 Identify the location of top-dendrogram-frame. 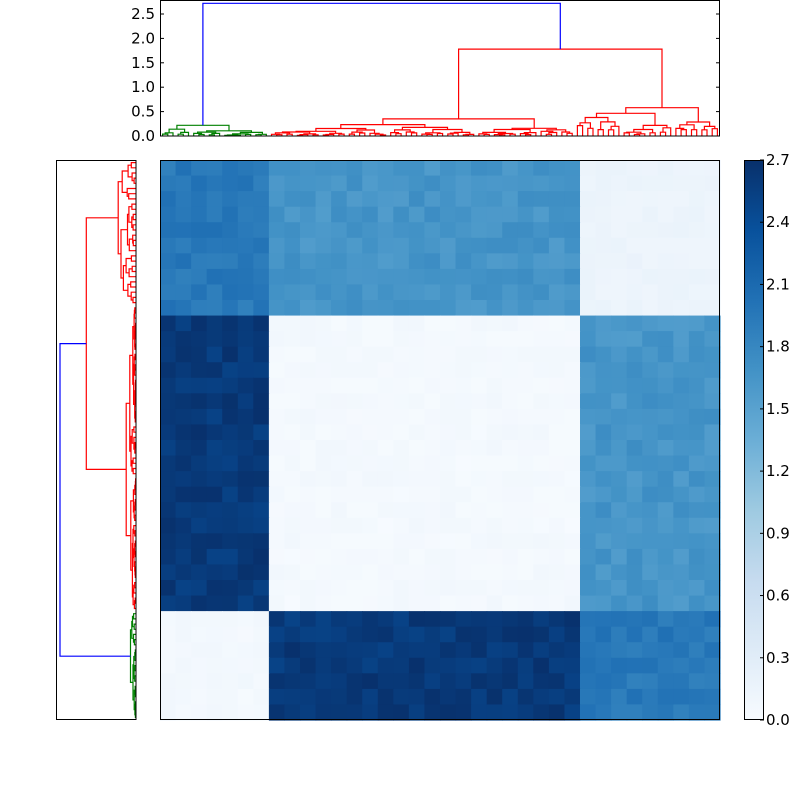
(440, 68).